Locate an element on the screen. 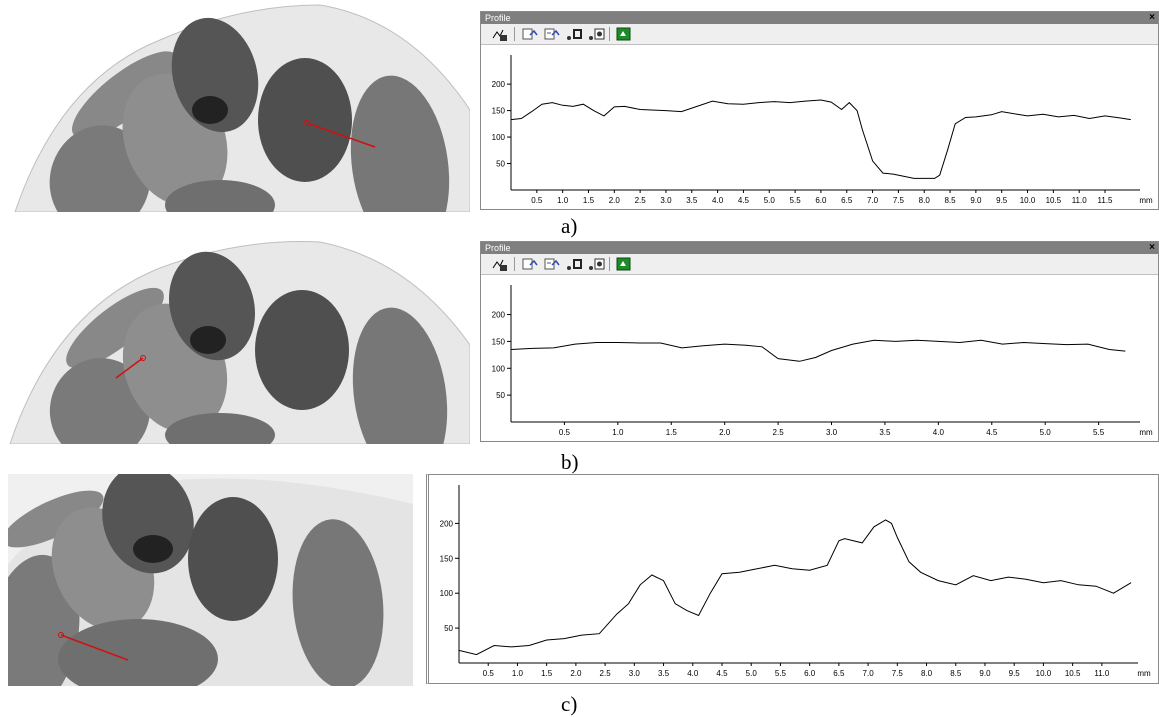 The image size is (1159, 717). ct-image-a is located at coordinates (235, 106).